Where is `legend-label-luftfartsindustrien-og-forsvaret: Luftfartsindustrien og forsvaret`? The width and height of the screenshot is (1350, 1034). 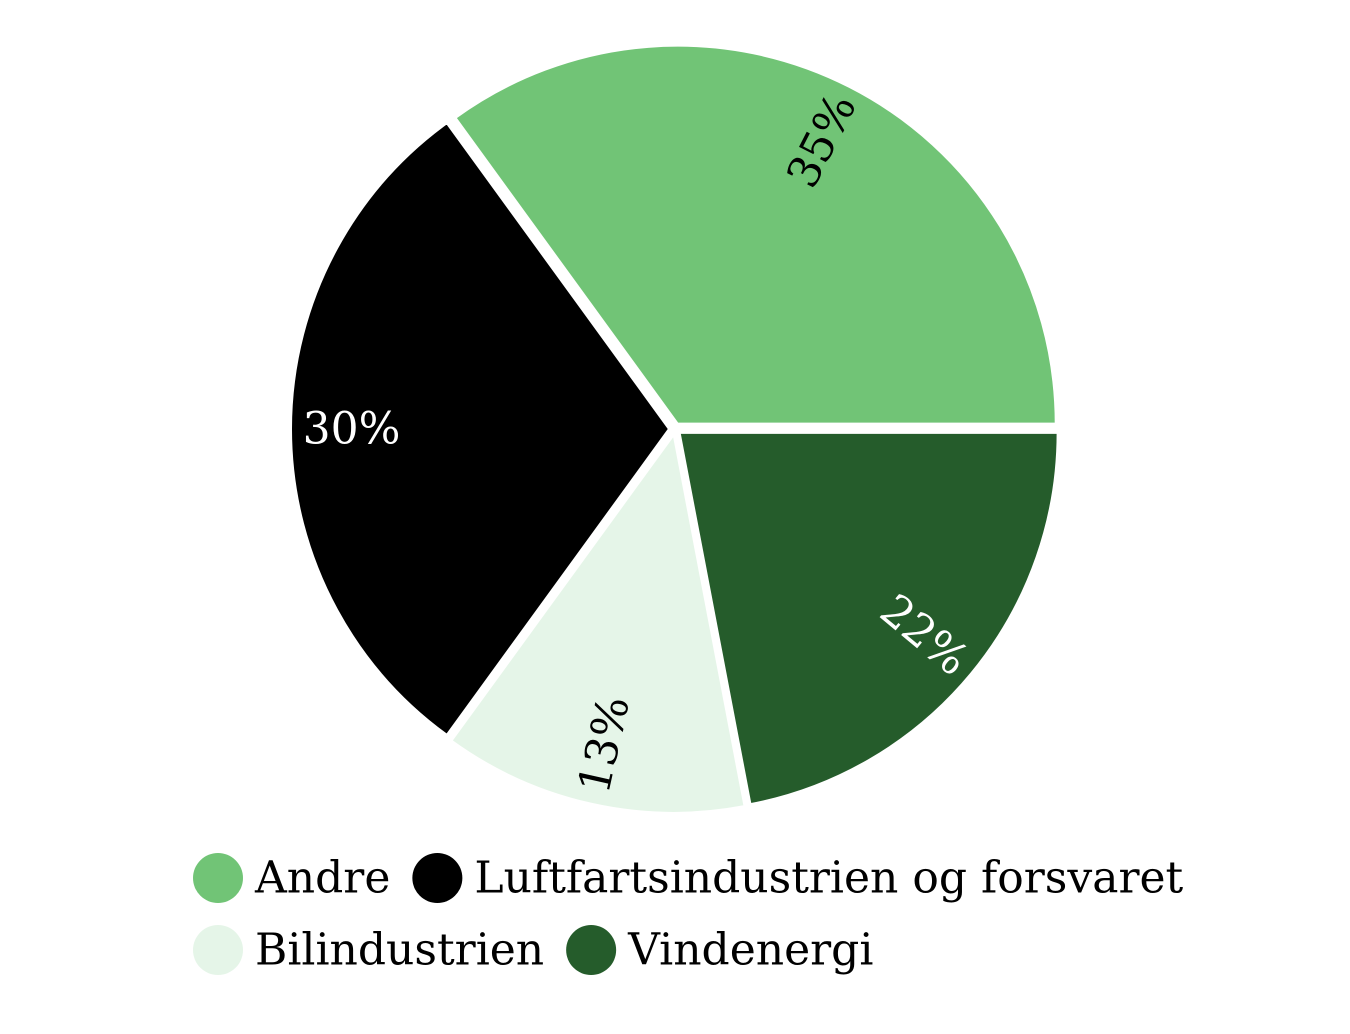
legend-label-luftfartsindustrien-og-forsvaret: Luftfartsindustrien og forsvaret is located at coordinates (828, 878).